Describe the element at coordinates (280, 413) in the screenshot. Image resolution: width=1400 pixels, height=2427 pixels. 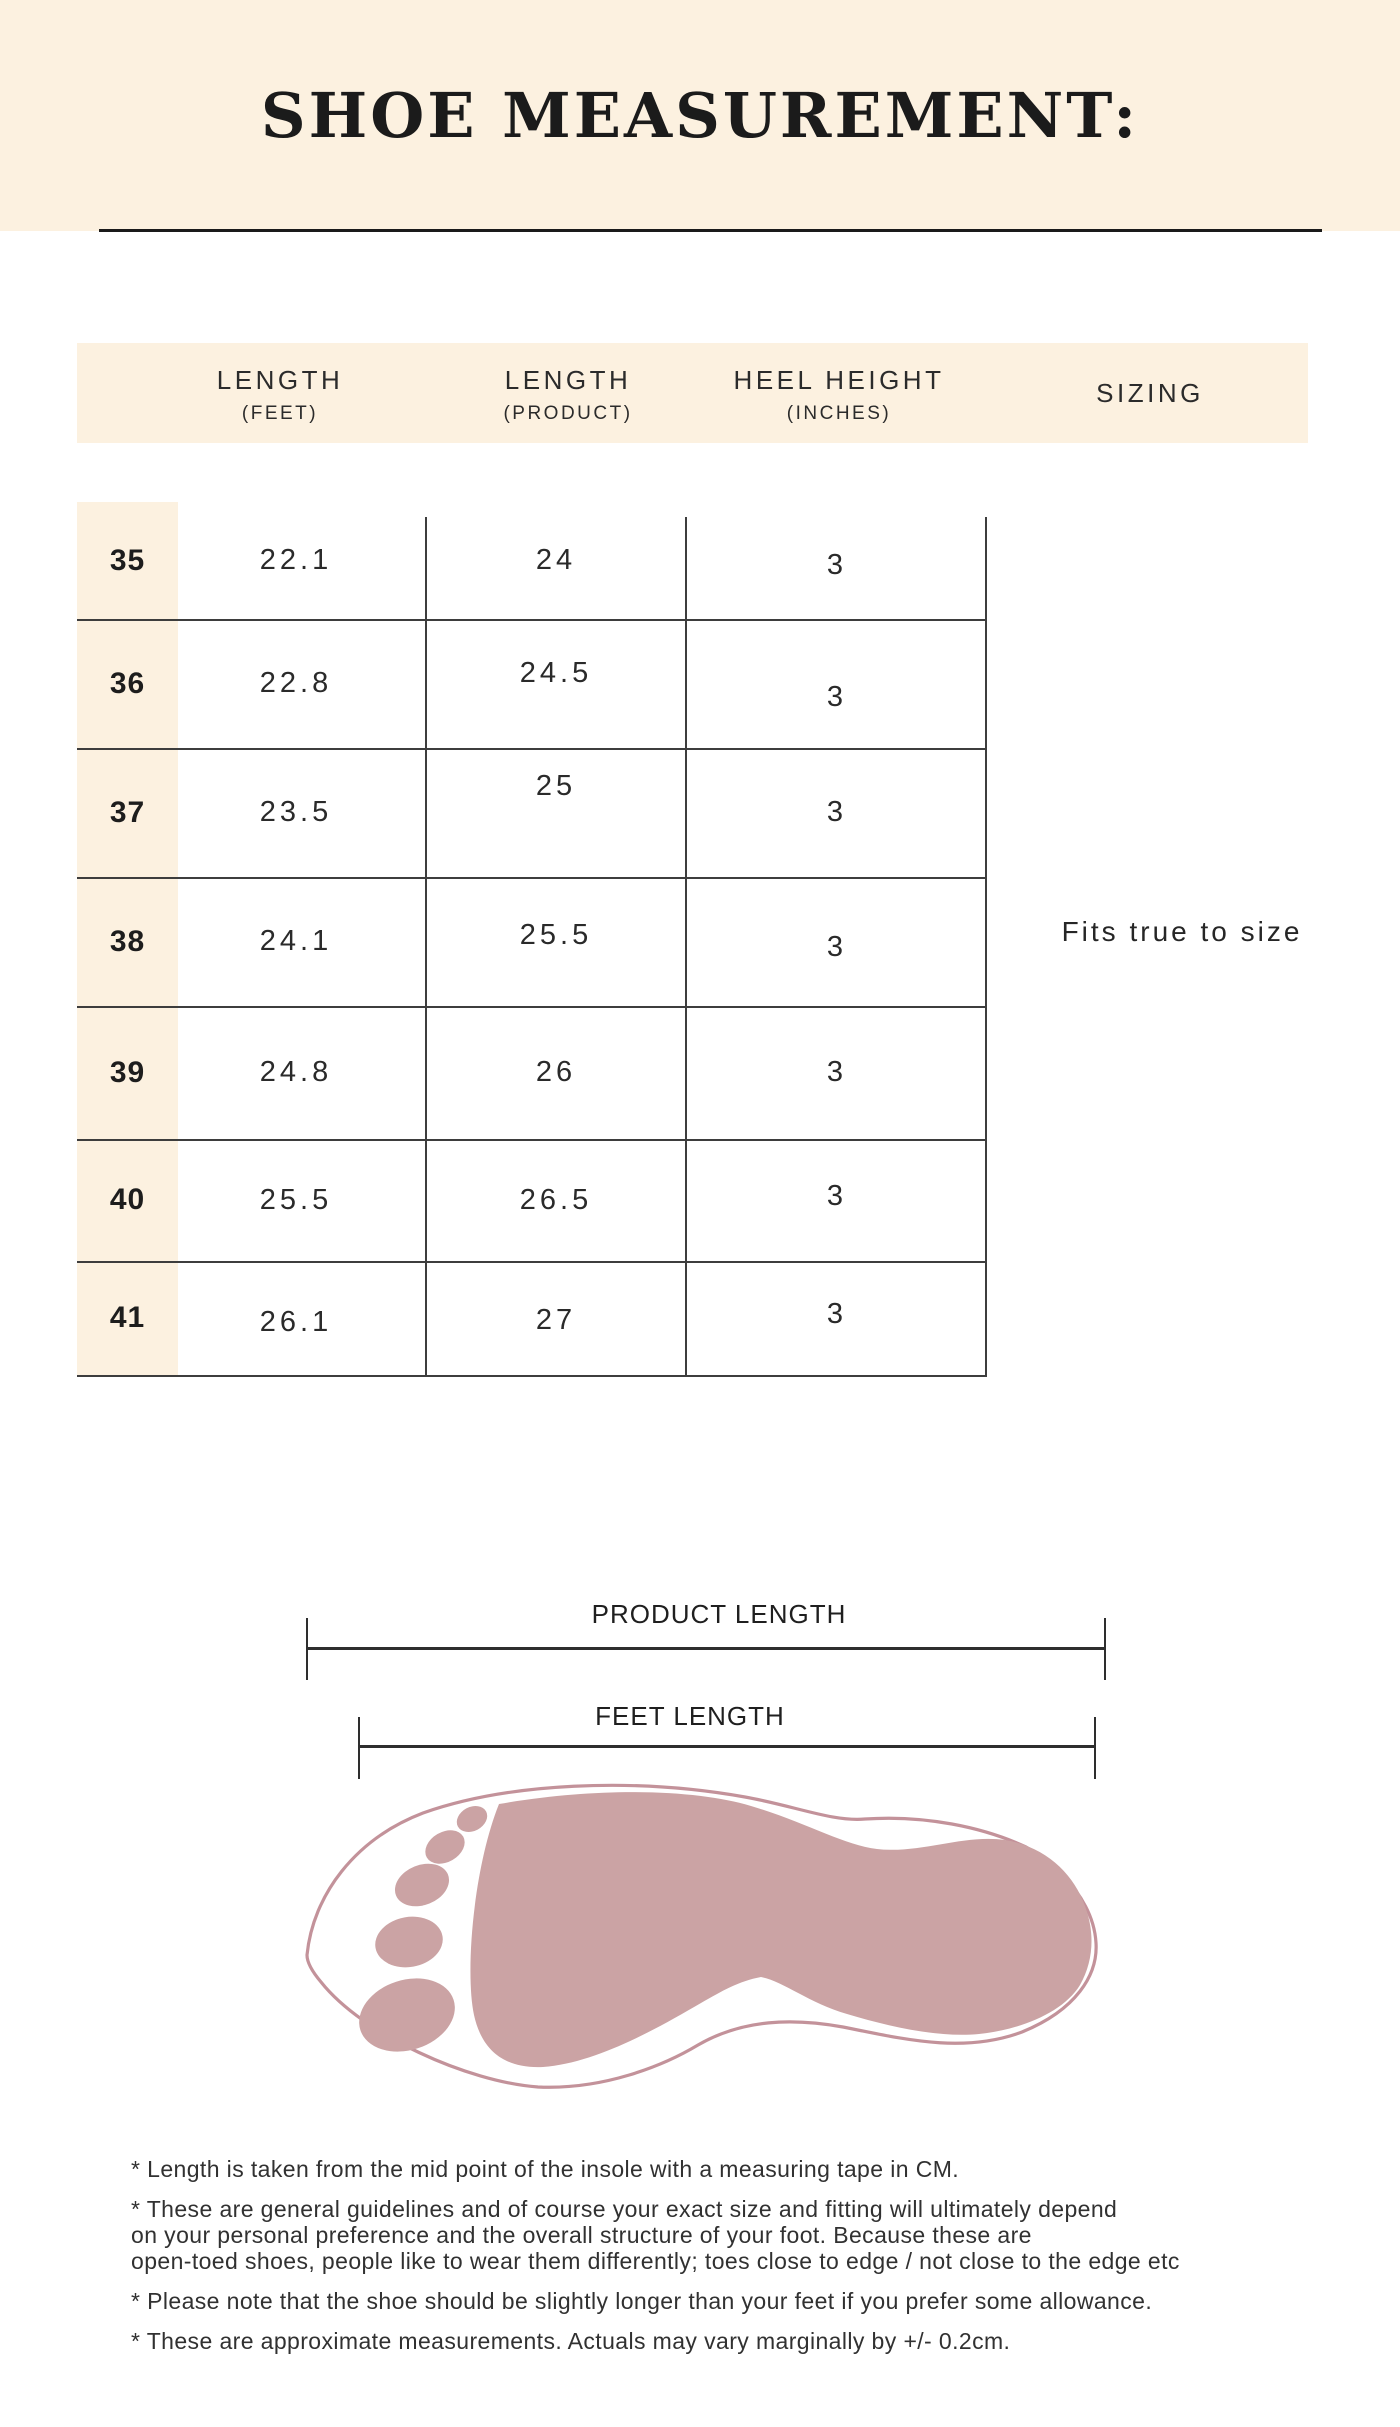
I see `column-header-sublabel: (FEET)` at that location.